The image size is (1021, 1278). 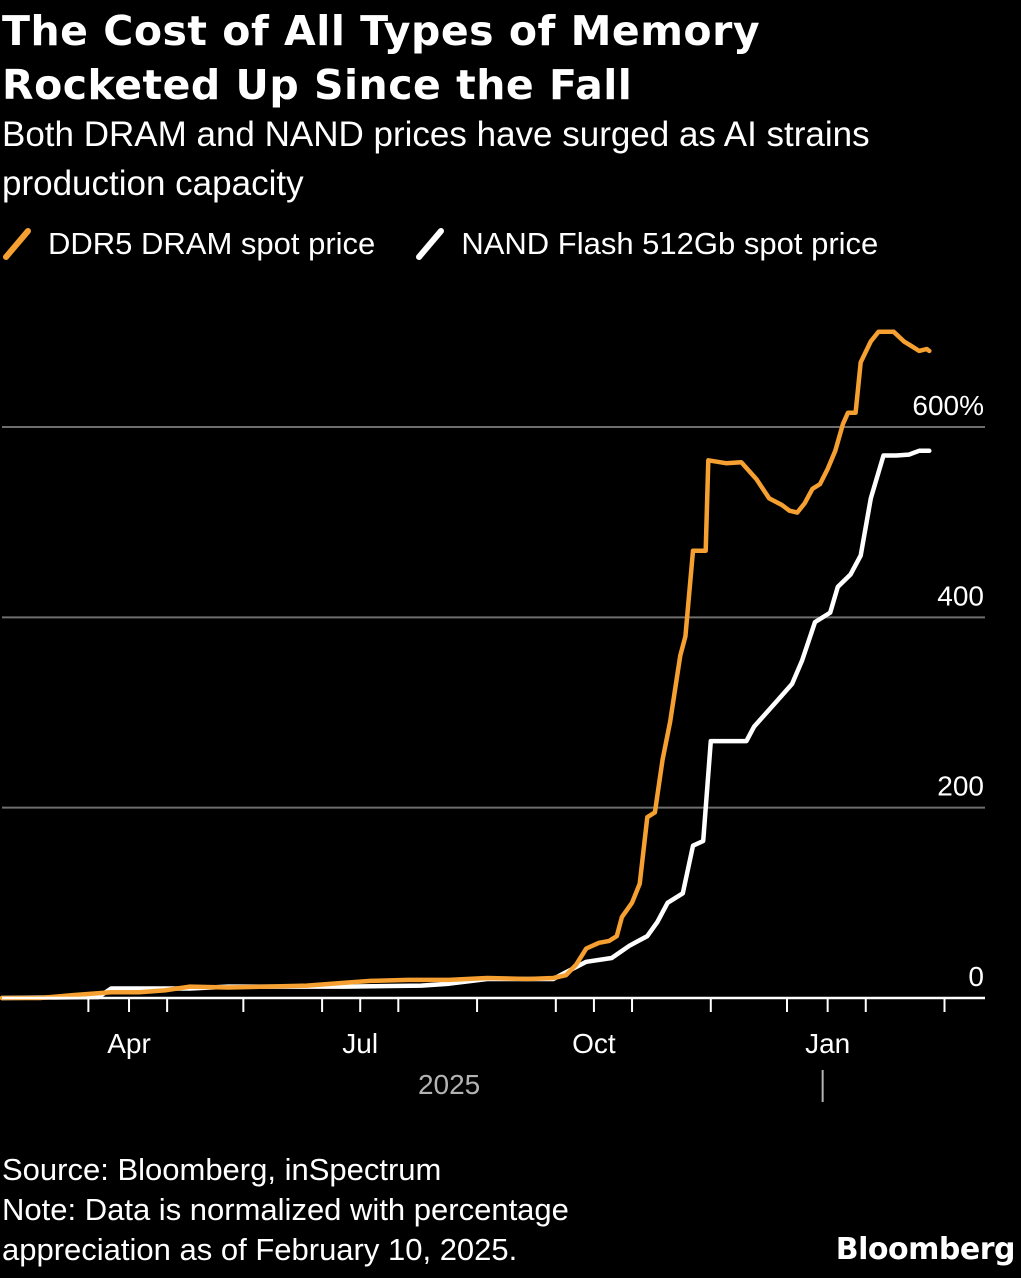 What do you see at coordinates (153, 183) in the screenshot?
I see `subtitle-line-2: production capacity` at bounding box center [153, 183].